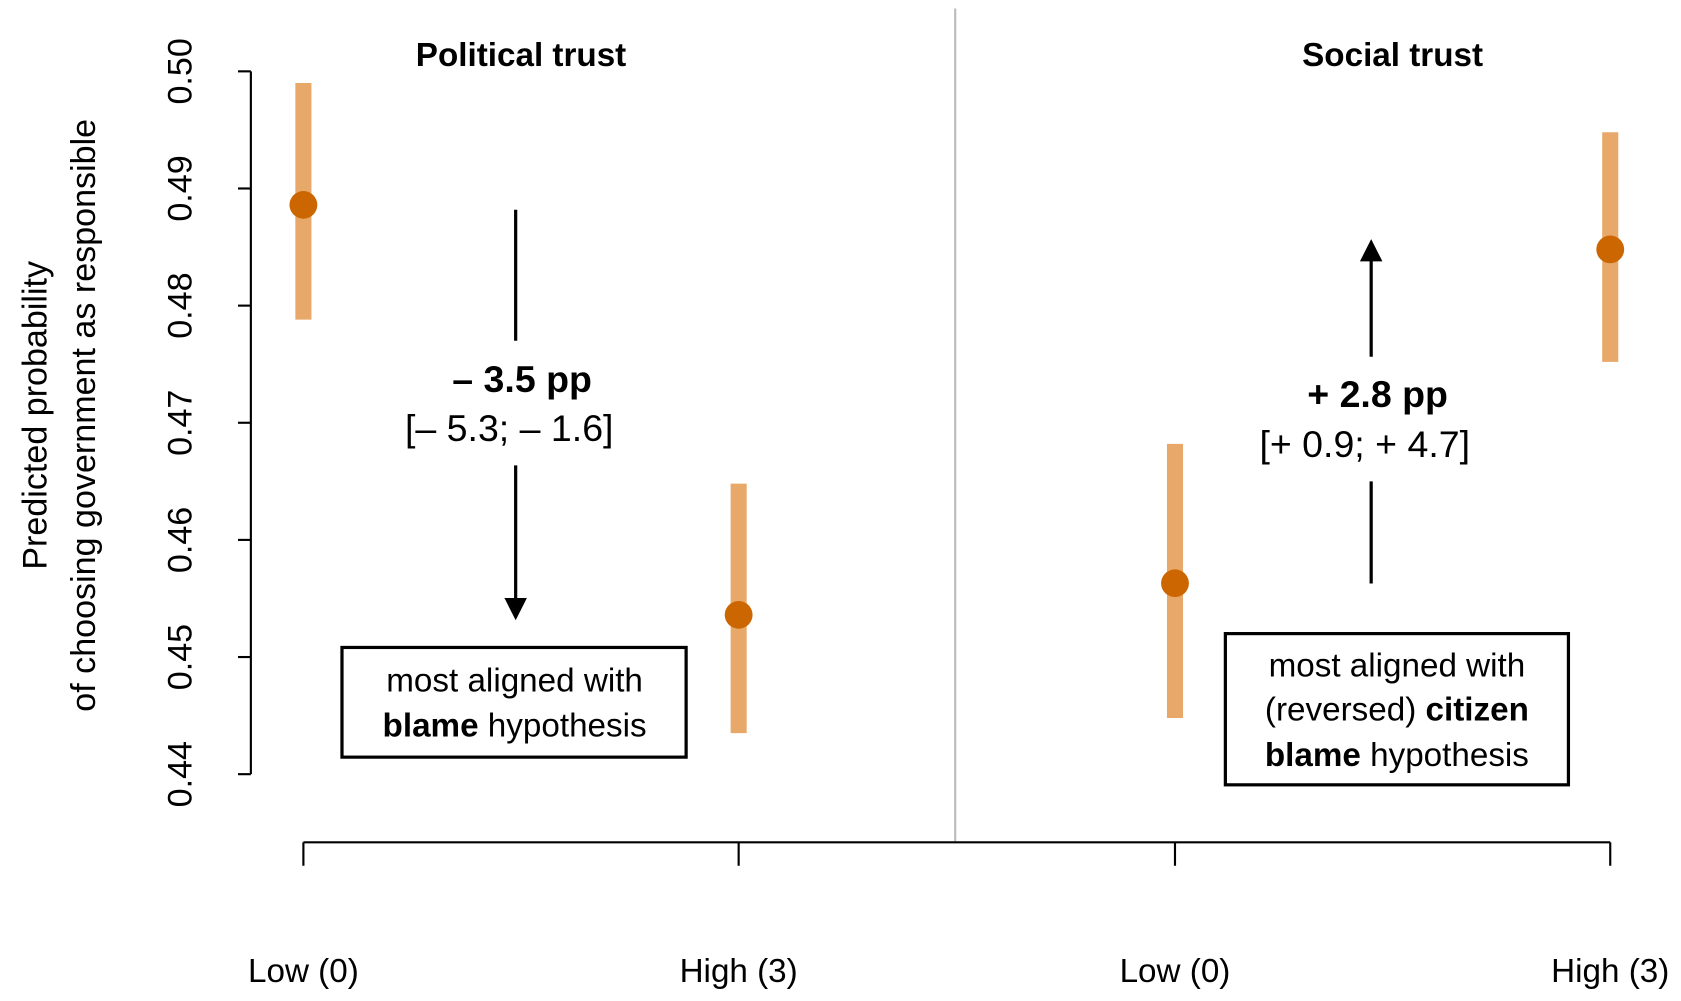 The width and height of the screenshot is (1681, 1001). Describe the element at coordinates (1477, 709) in the screenshot. I see `box-text-run: citizen` at that location.